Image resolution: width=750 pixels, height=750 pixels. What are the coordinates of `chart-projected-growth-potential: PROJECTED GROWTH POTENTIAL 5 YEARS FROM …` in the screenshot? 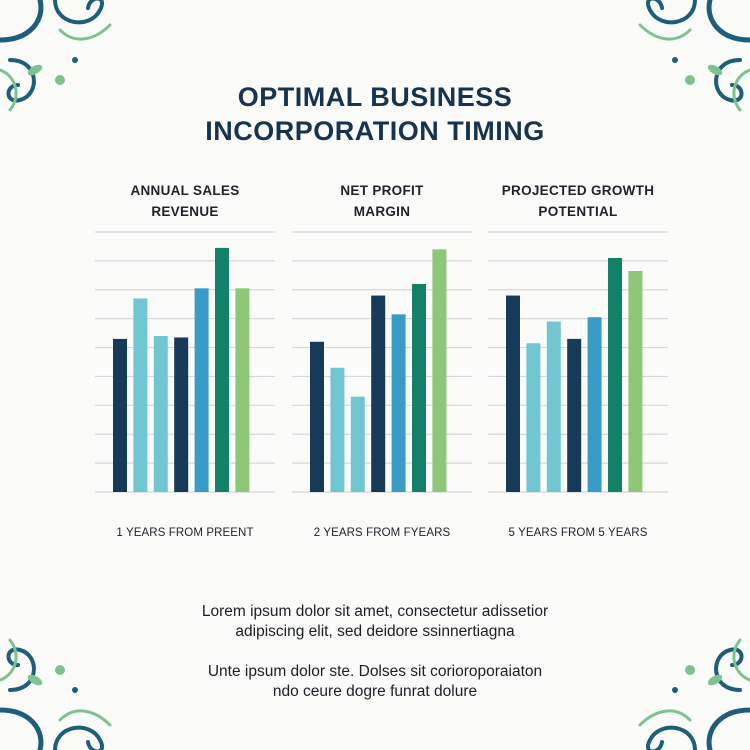 It's located at (578, 365).